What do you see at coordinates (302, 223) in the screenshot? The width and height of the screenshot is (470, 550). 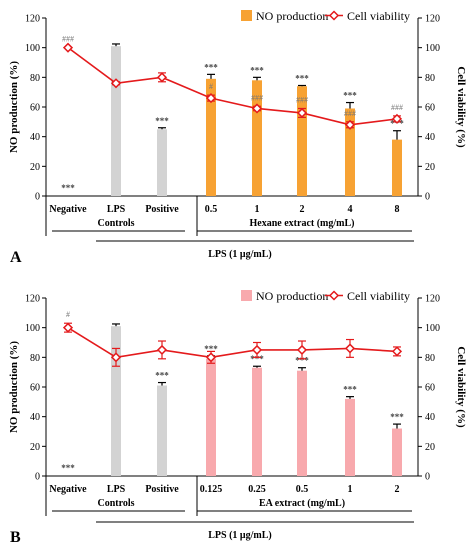 I see `group-label-extract: Hexane extract (mg/mL)` at bounding box center [302, 223].